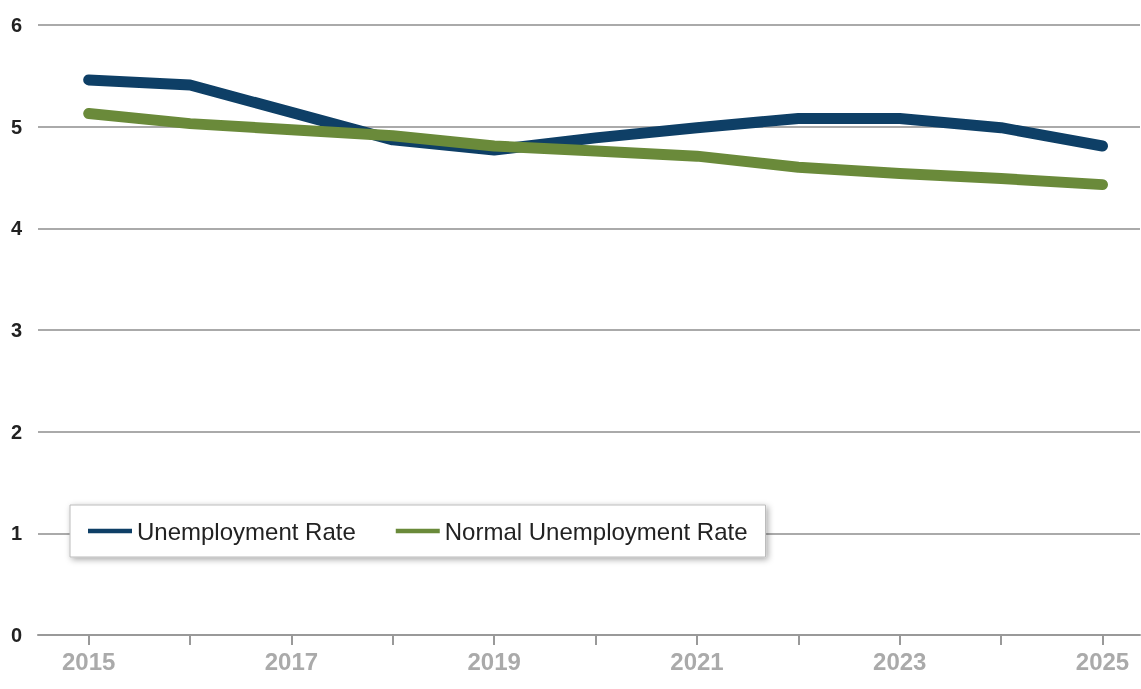 The image size is (1141, 689). Describe the element at coordinates (596, 531) in the screenshot. I see `legend-label: Normal Unemployment Rate` at that location.